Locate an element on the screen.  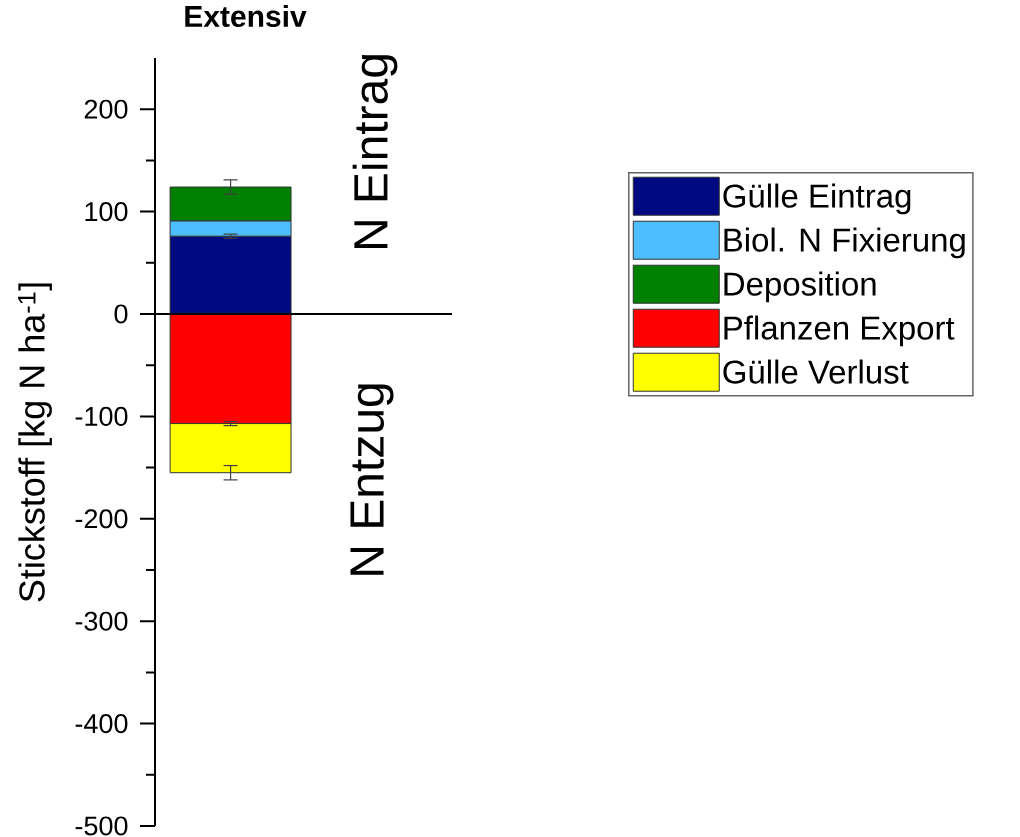
y-axis-title: Stickstoff [kg N ha$^{-1}$] is located at coordinates (35, 442).